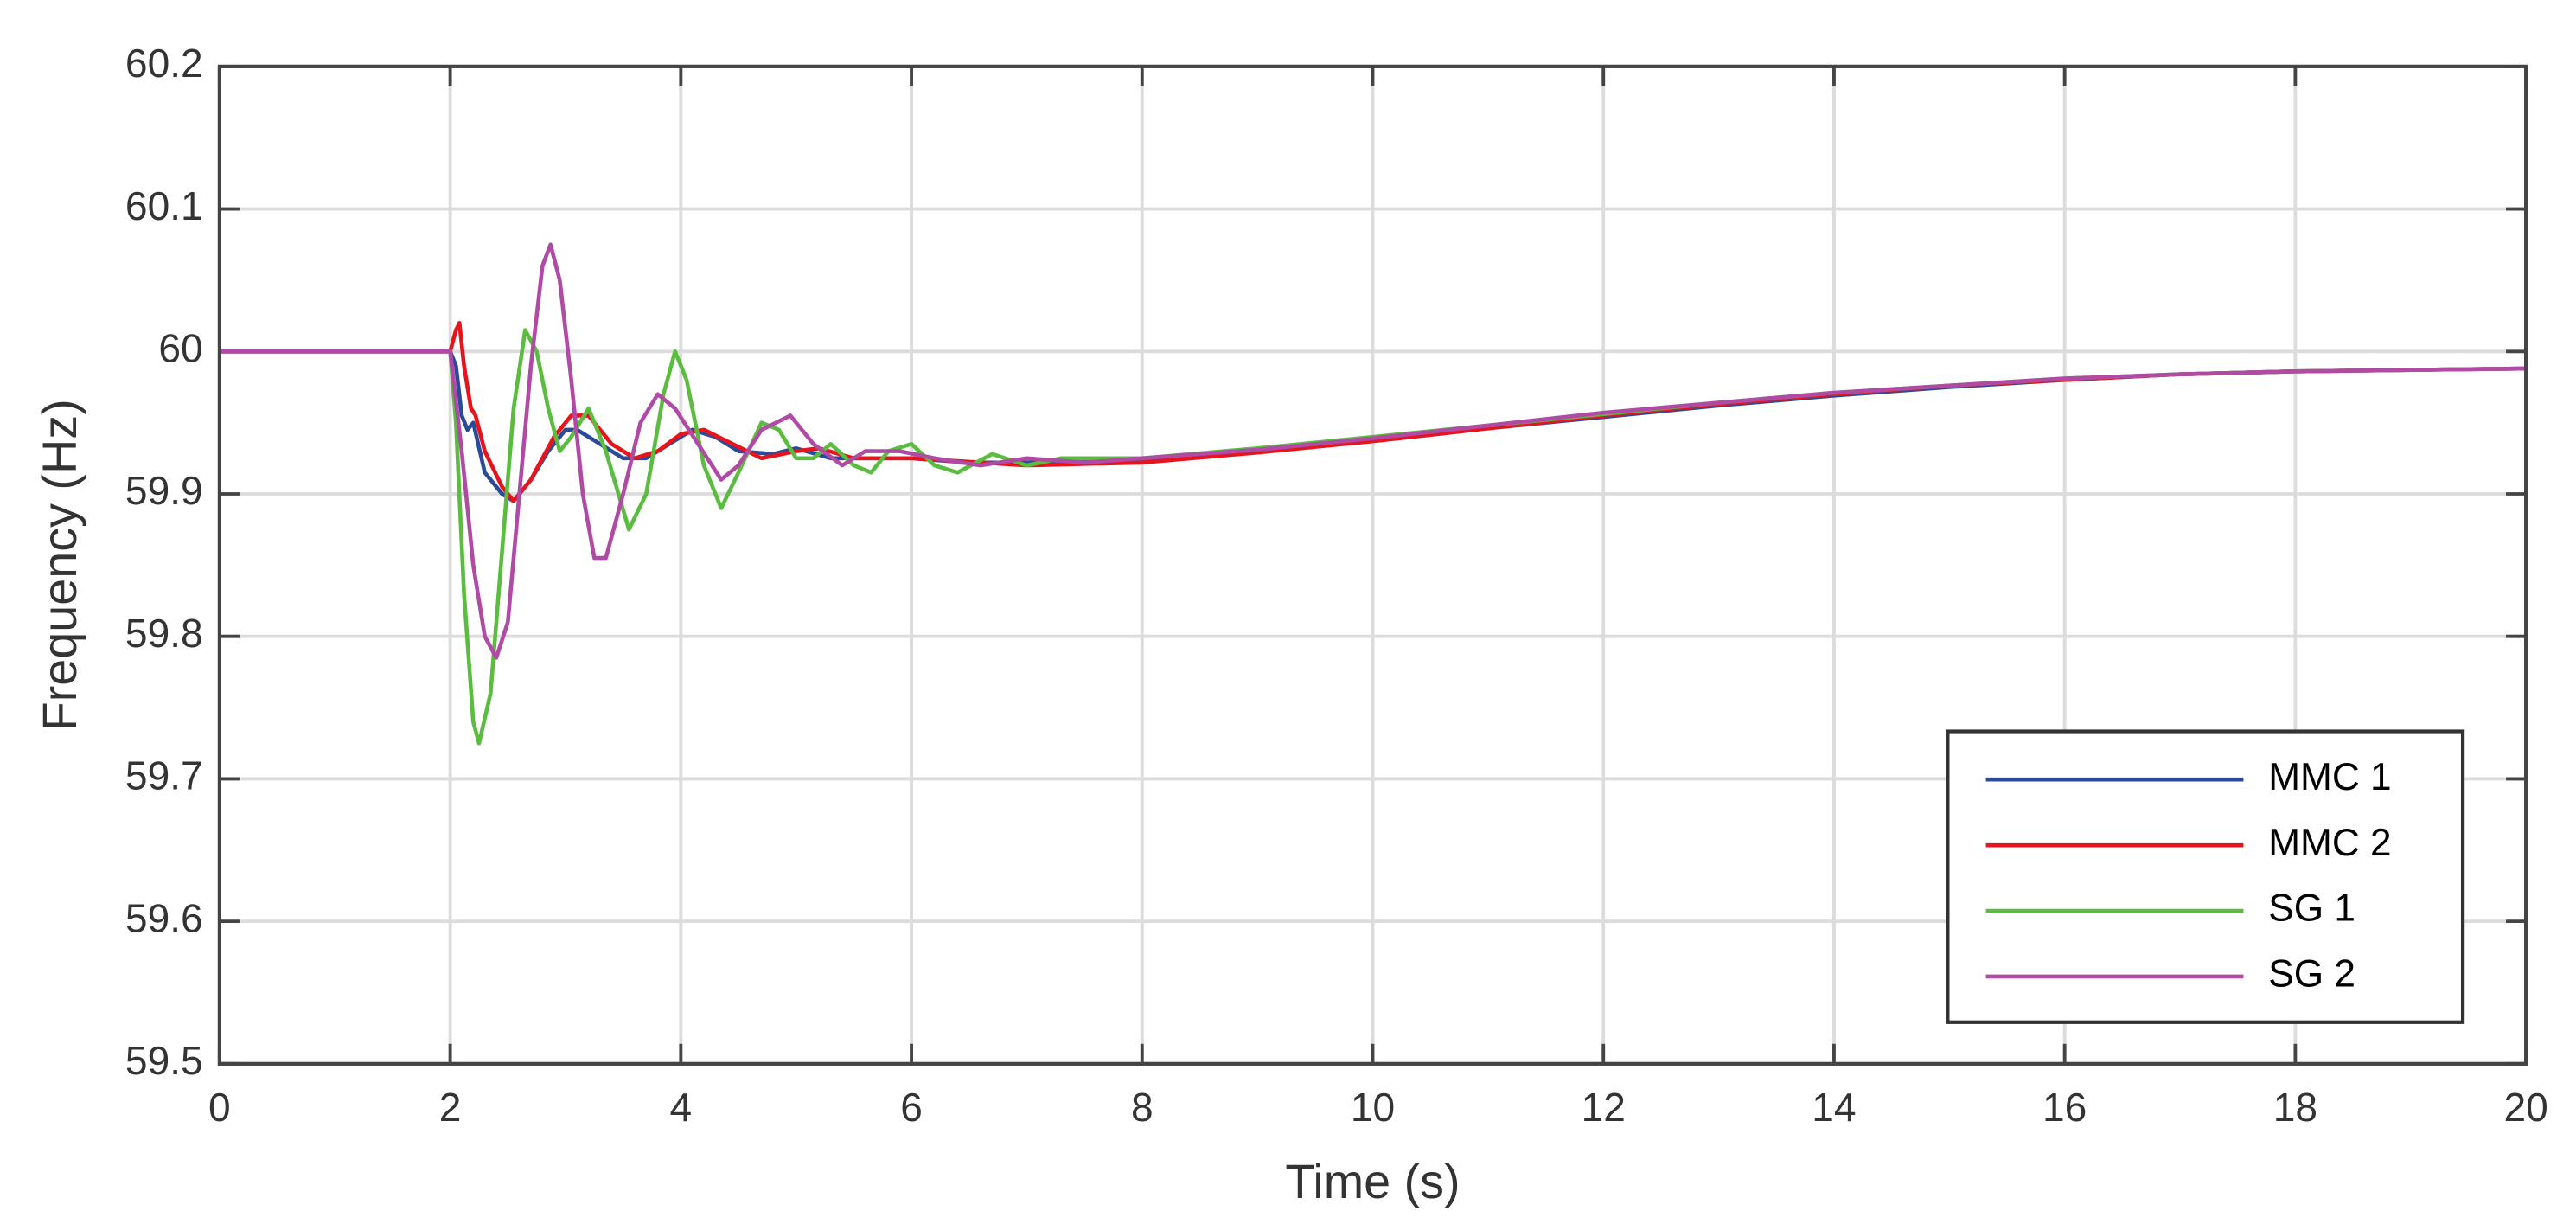  What do you see at coordinates (2311, 974) in the screenshot?
I see `legend-label: SG 2` at bounding box center [2311, 974].